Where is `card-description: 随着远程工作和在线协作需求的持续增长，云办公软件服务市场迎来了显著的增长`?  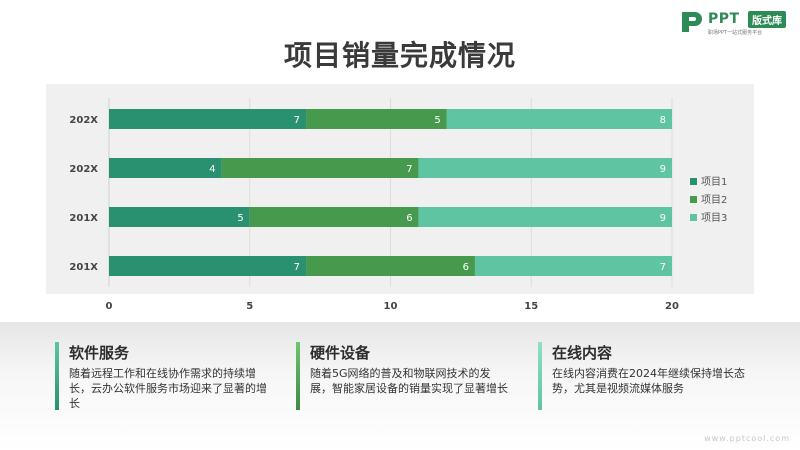 card-description: 随着远程工作和在线协作需求的持续增长，云办公软件服务市场迎来了显著的增长 is located at coordinates (168, 388).